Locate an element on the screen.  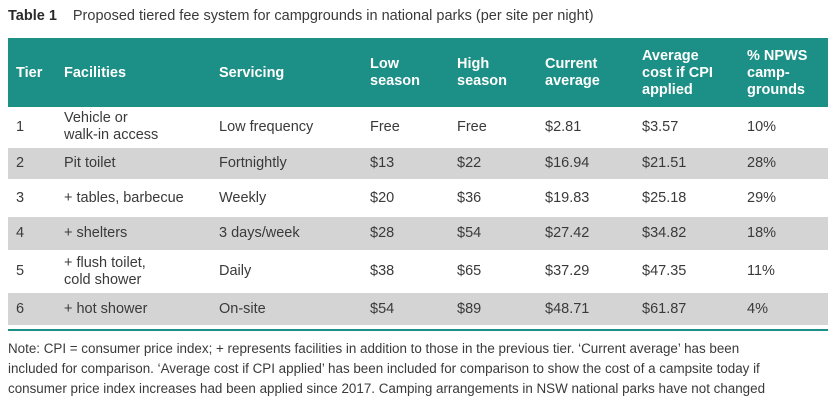
cell-facilities: + flush toilet, cold shower is located at coordinates (135, 271).